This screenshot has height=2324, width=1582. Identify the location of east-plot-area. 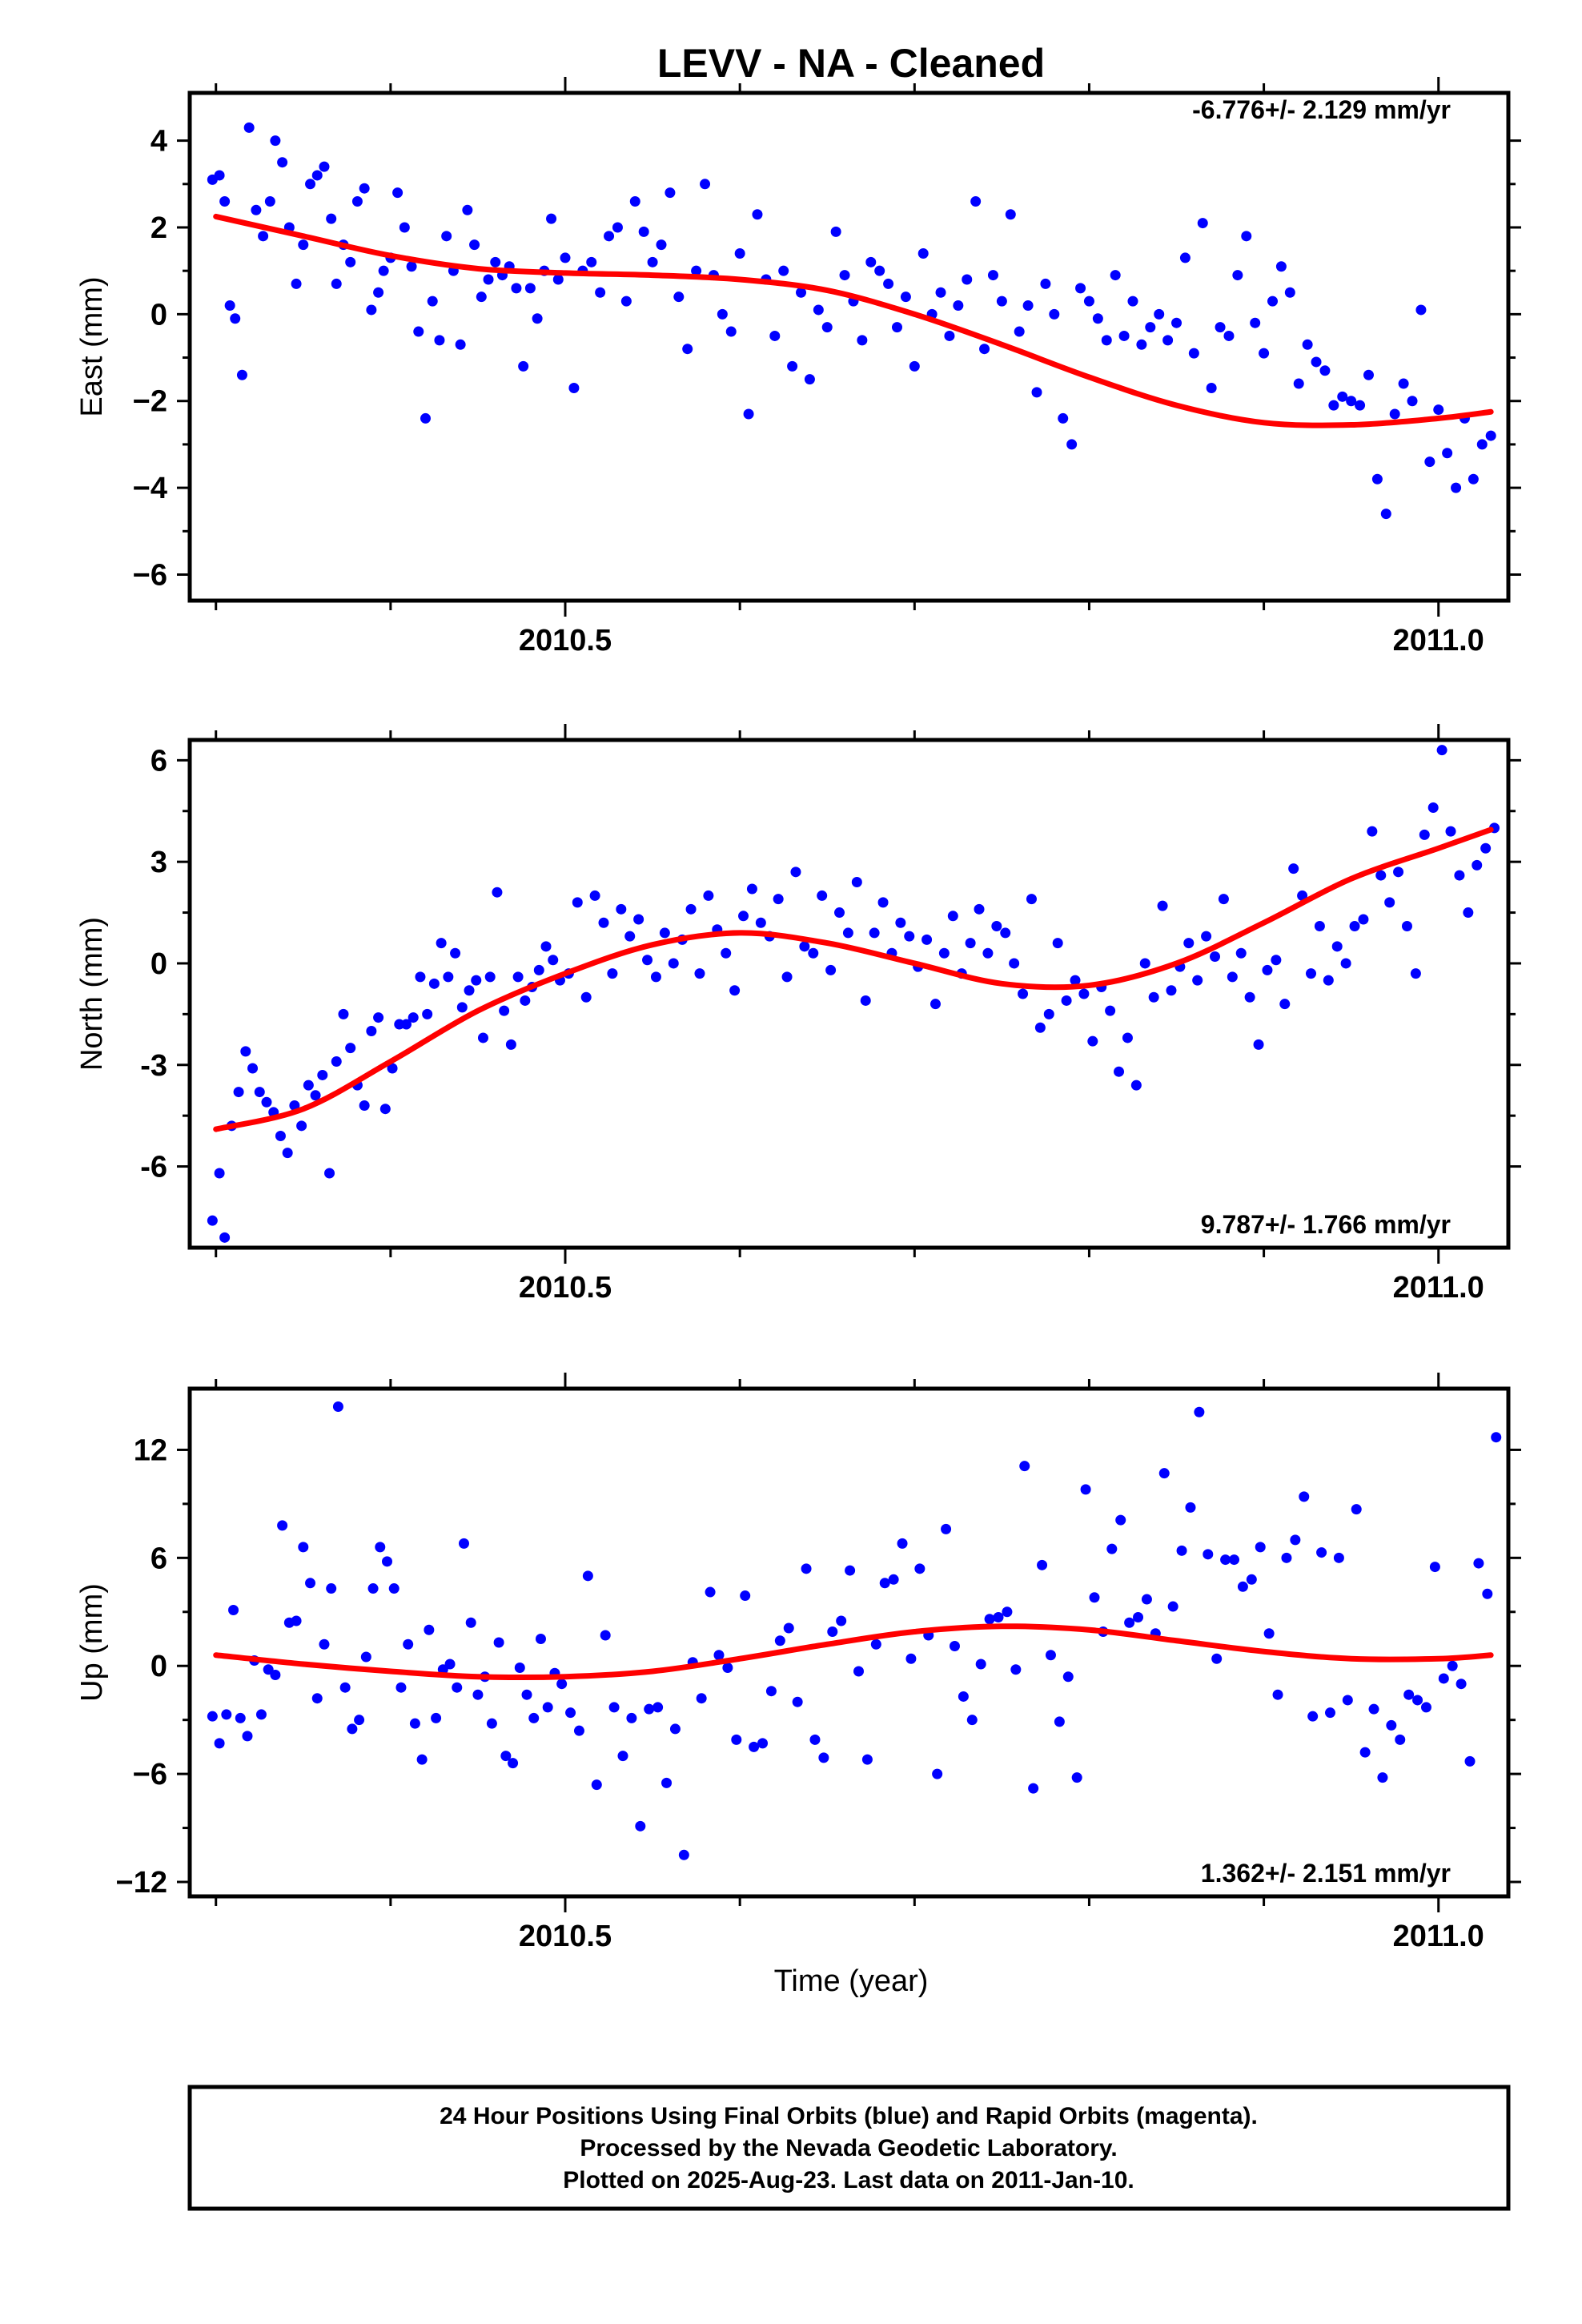
(851, 321).